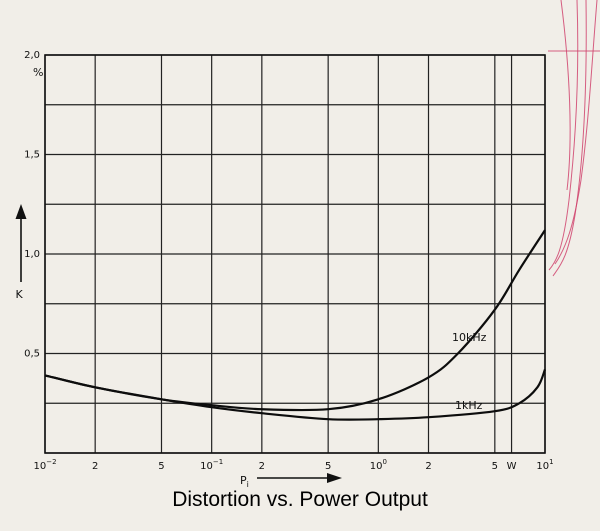 The height and width of the screenshot is (531, 600). What do you see at coordinates (291, 481) in the screenshot?
I see `x-axis-label-group: Pi` at bounding box center [291, 481].